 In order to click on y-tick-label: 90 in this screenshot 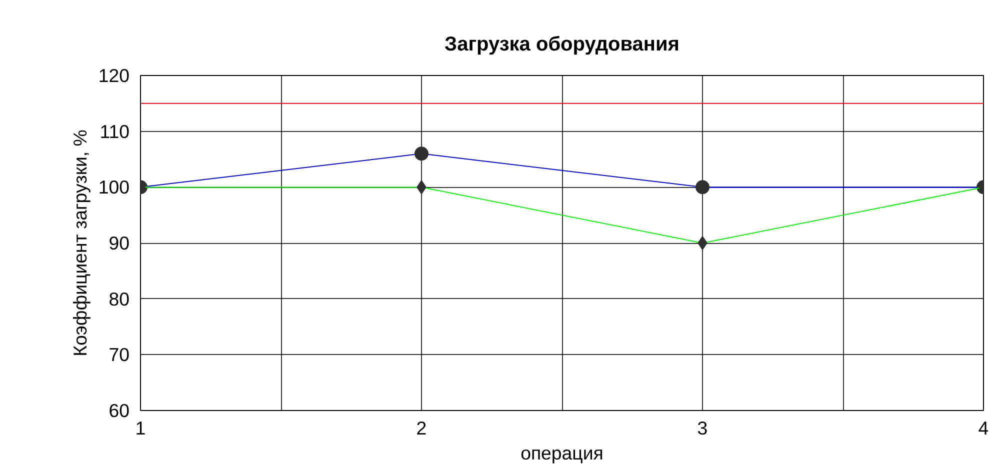, I will do `click(119, 243)`.